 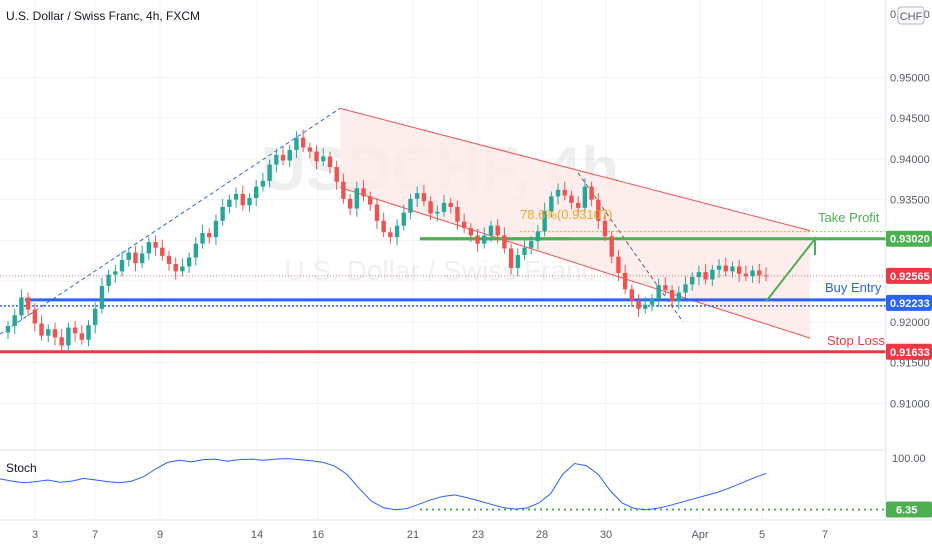 I want to click on channel-lower-line, so click(x=575, y=262).